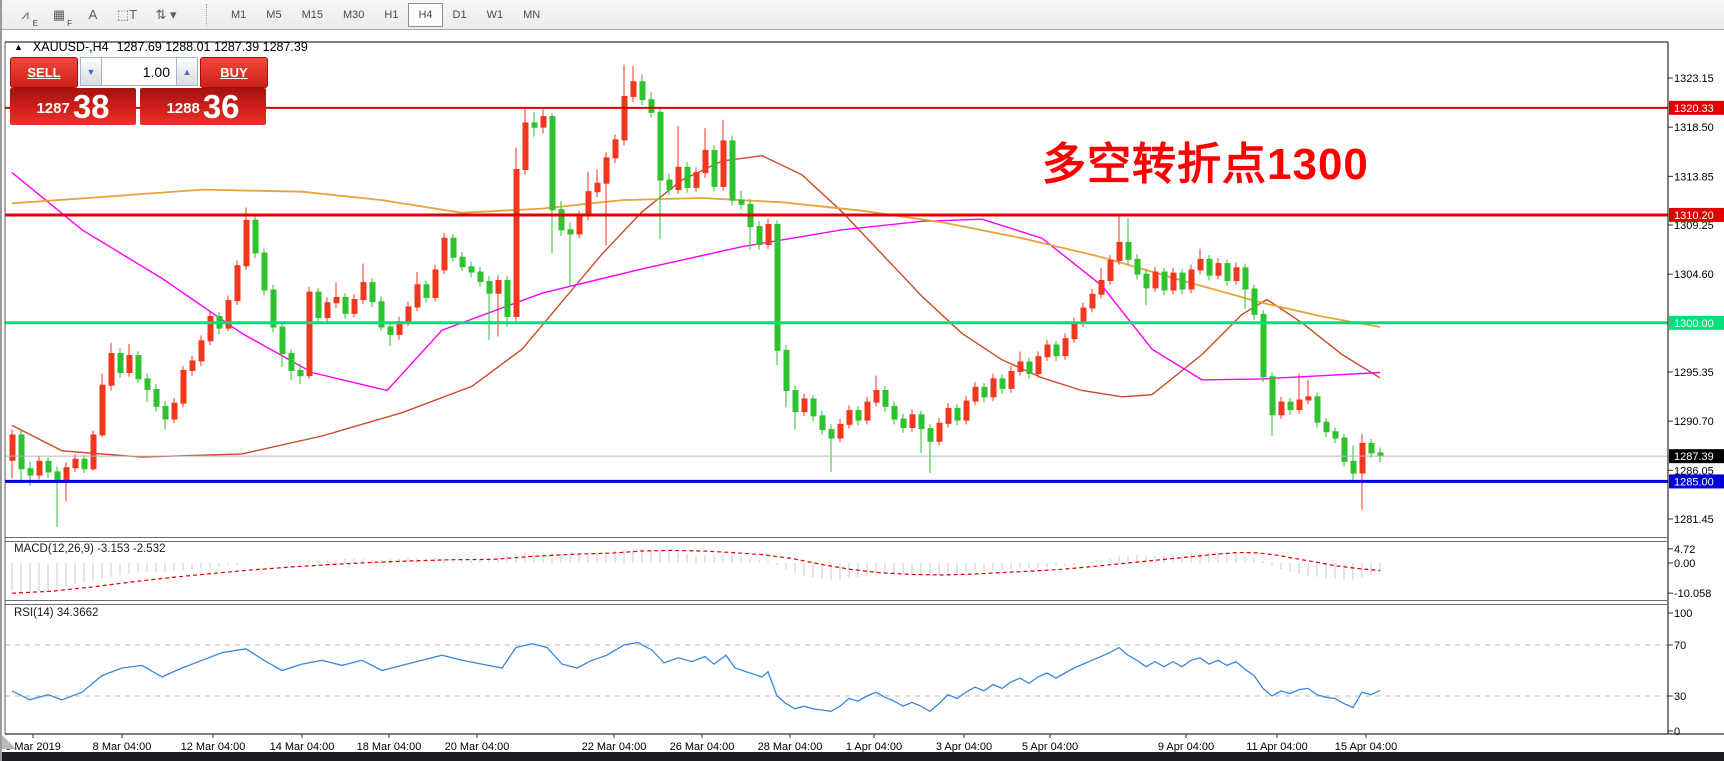  Describe the element at coordinates (391, 14) in the screenshot. I see `timeframe-h1-button: H1` at that location.